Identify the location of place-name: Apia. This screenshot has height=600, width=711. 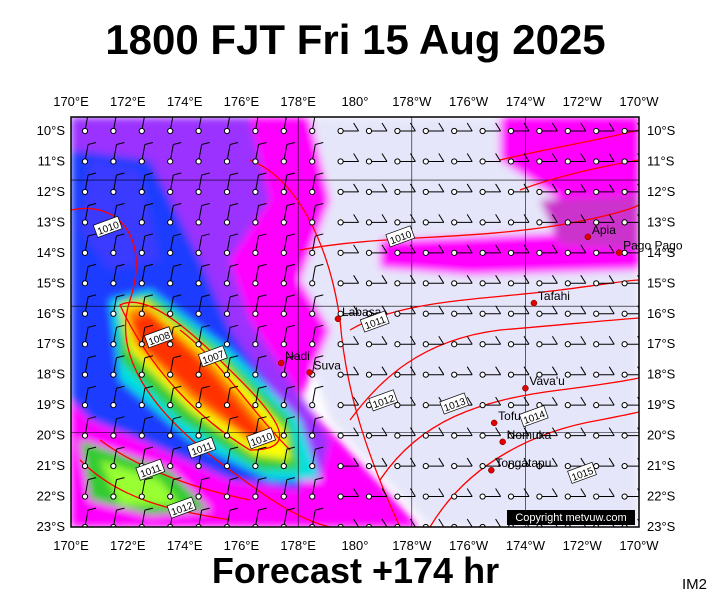
(604, 230).